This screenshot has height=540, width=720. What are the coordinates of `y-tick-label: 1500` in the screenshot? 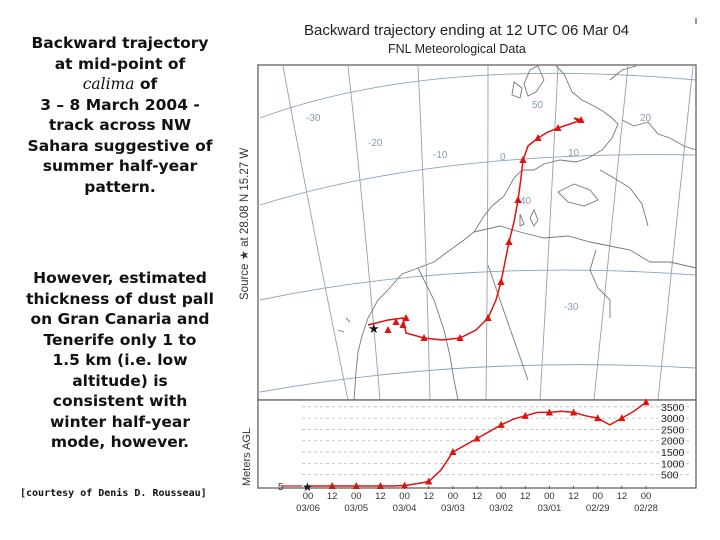 It's located at (673, 453).